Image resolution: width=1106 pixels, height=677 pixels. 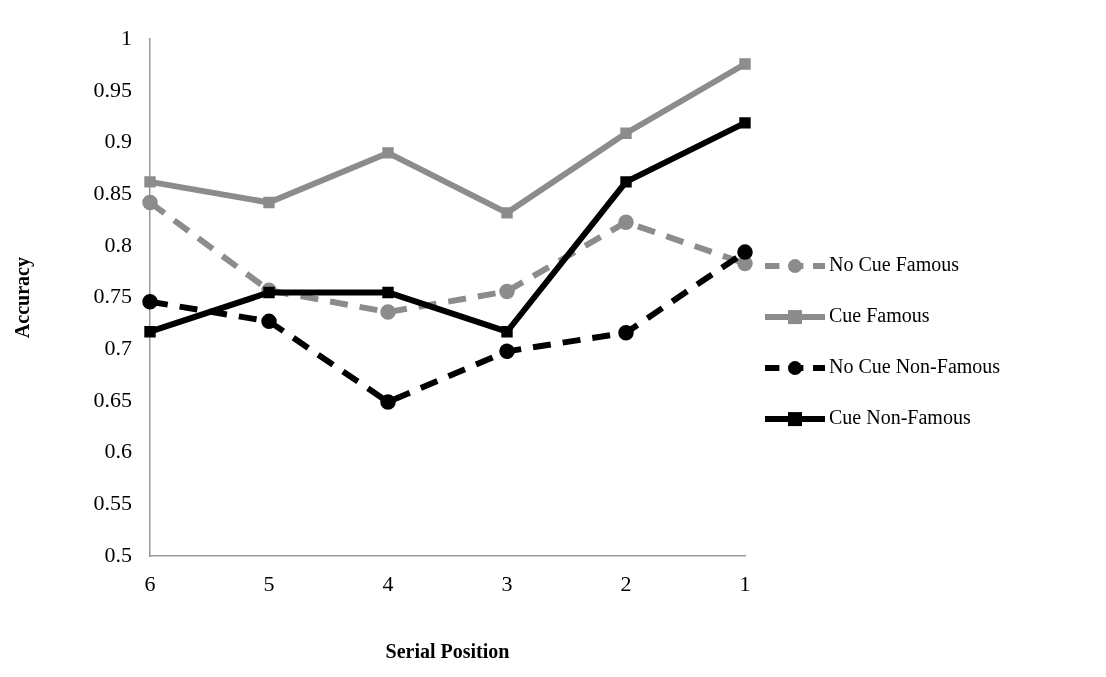 What do you see at coordinates (388, 583) in the screenshot?
I see `x-tick-label: 4` at bounding box center [388, 583].